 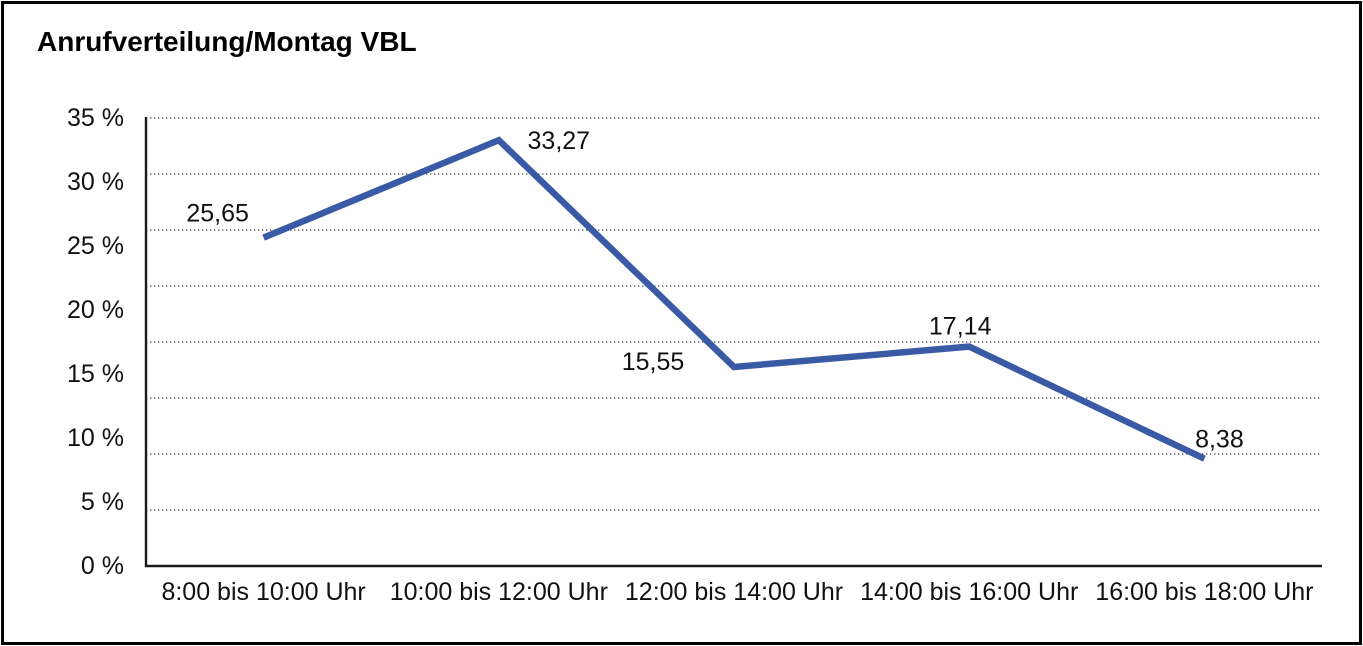 I want to click on y-axis-tick-label: 35 %, so click(x=95, y=118).